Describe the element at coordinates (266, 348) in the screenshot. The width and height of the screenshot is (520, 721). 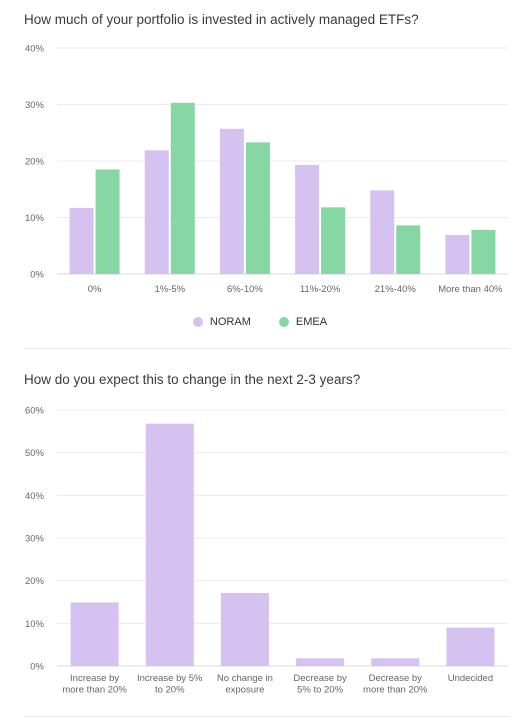
I see `section-divider` at that location.